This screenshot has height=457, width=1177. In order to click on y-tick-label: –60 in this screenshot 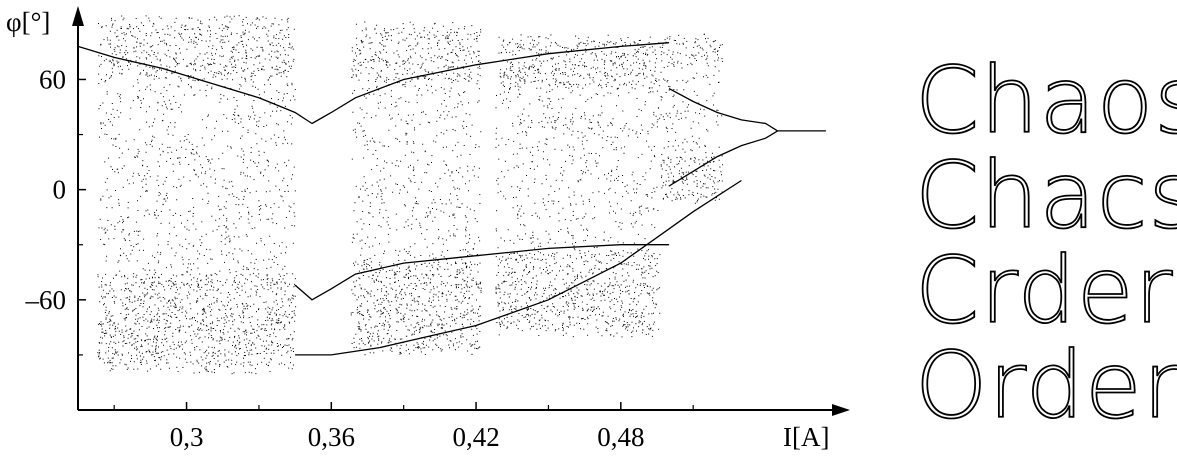, I will do `click(46, 300)`.